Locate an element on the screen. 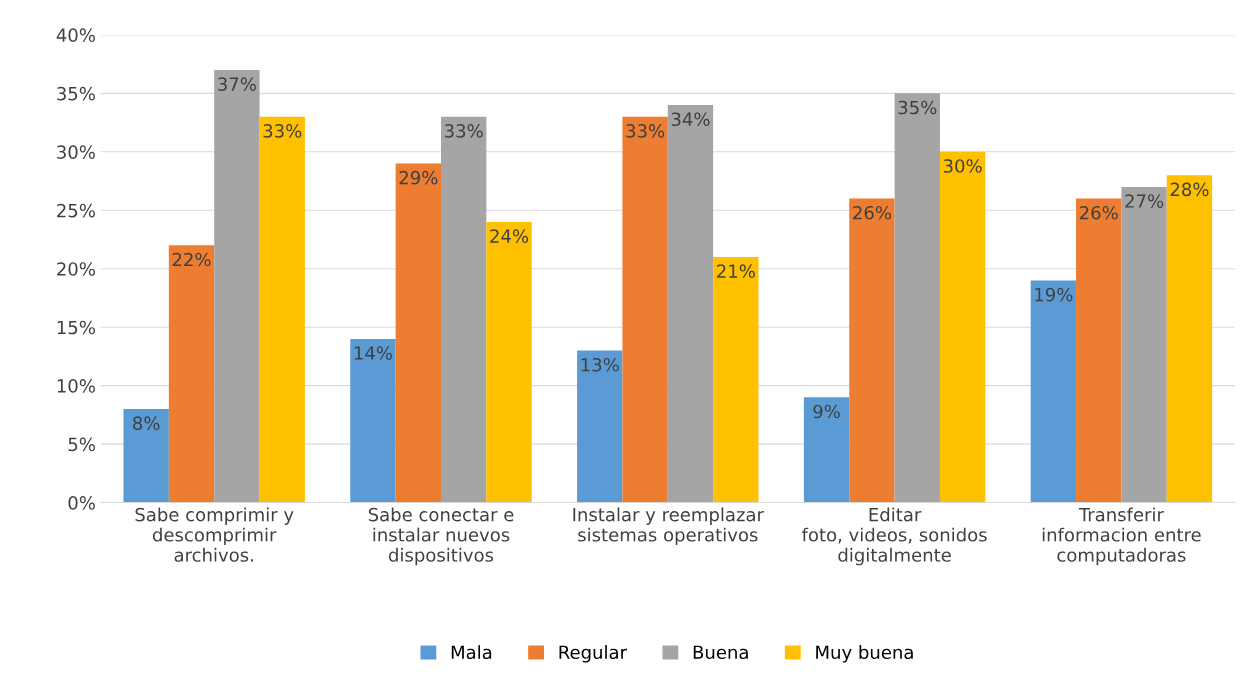 Image resolution: width=1260 pixels, height=698 pixels. y-tick-label: 20% is located at coordinates (76, 269).